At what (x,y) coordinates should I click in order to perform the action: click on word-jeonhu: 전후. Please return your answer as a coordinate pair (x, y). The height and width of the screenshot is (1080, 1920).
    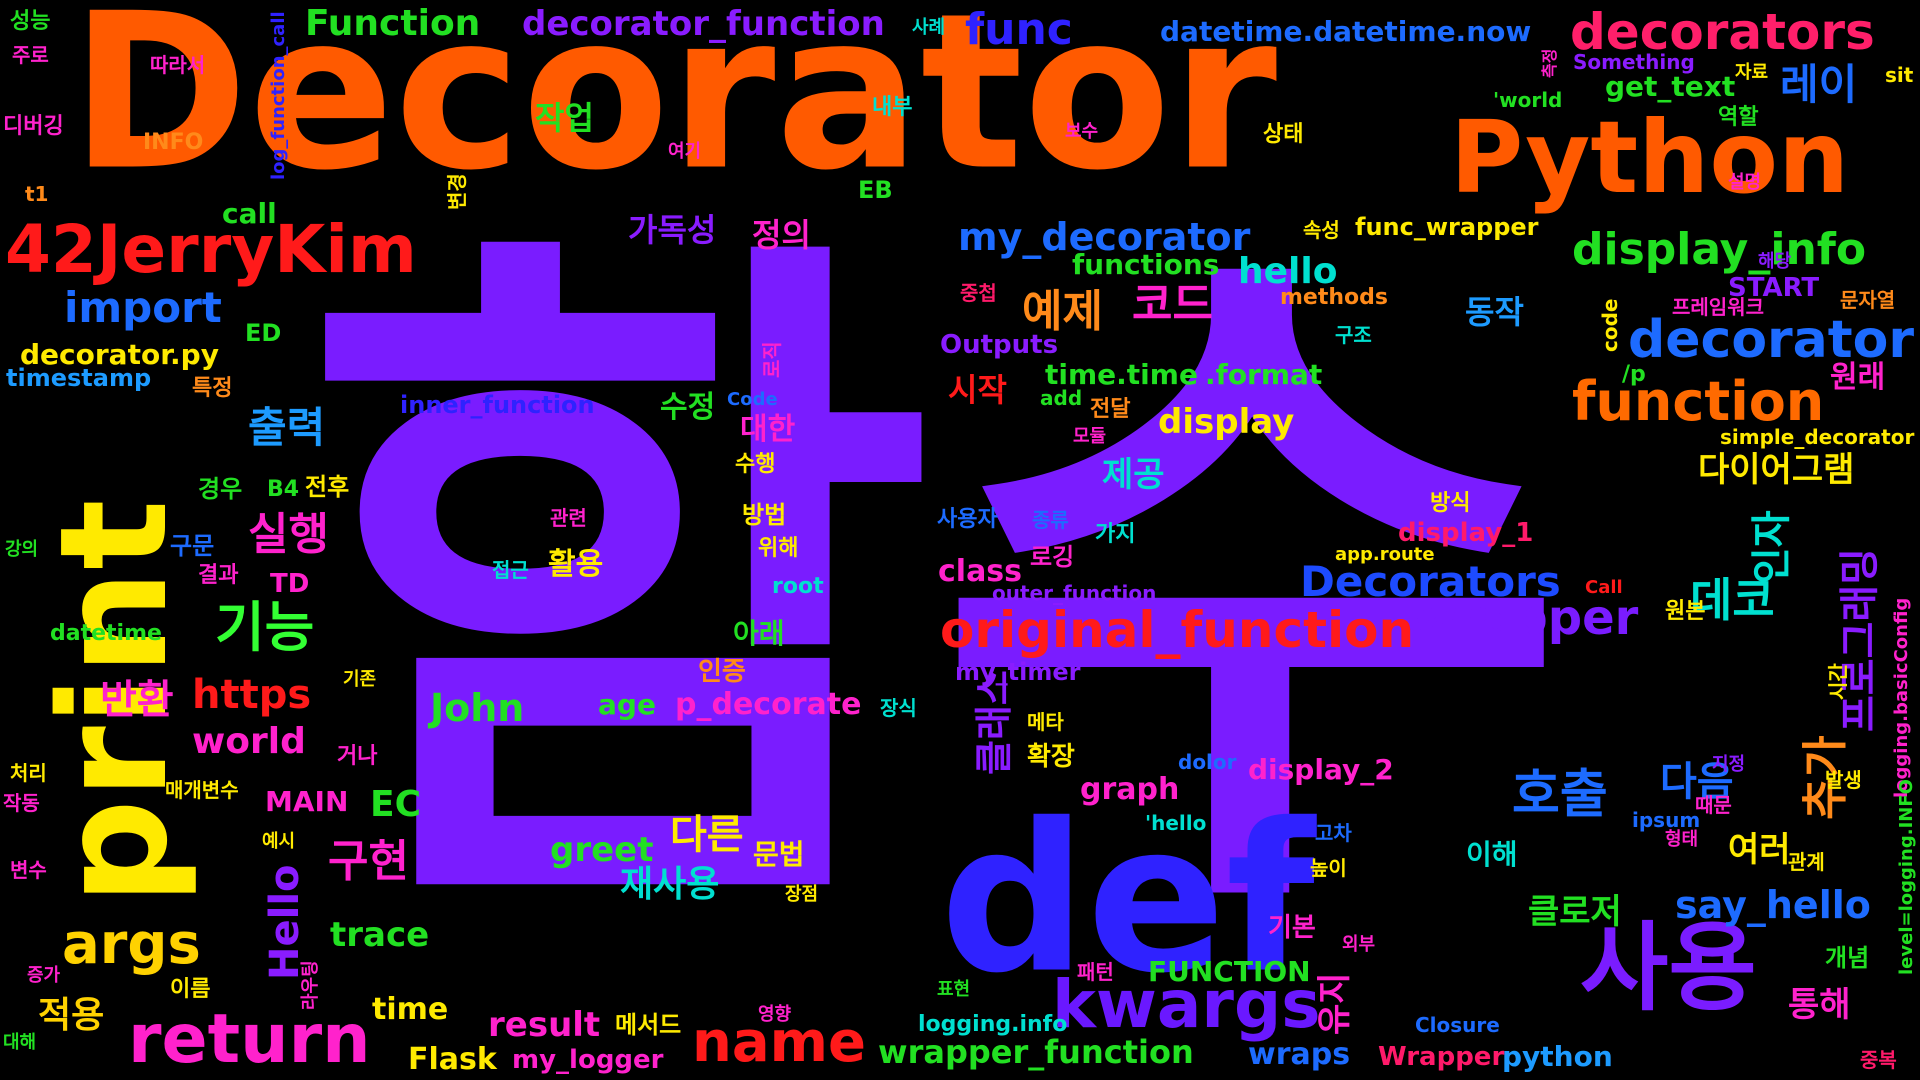
    Looking at the image, I should click on (327, 487).